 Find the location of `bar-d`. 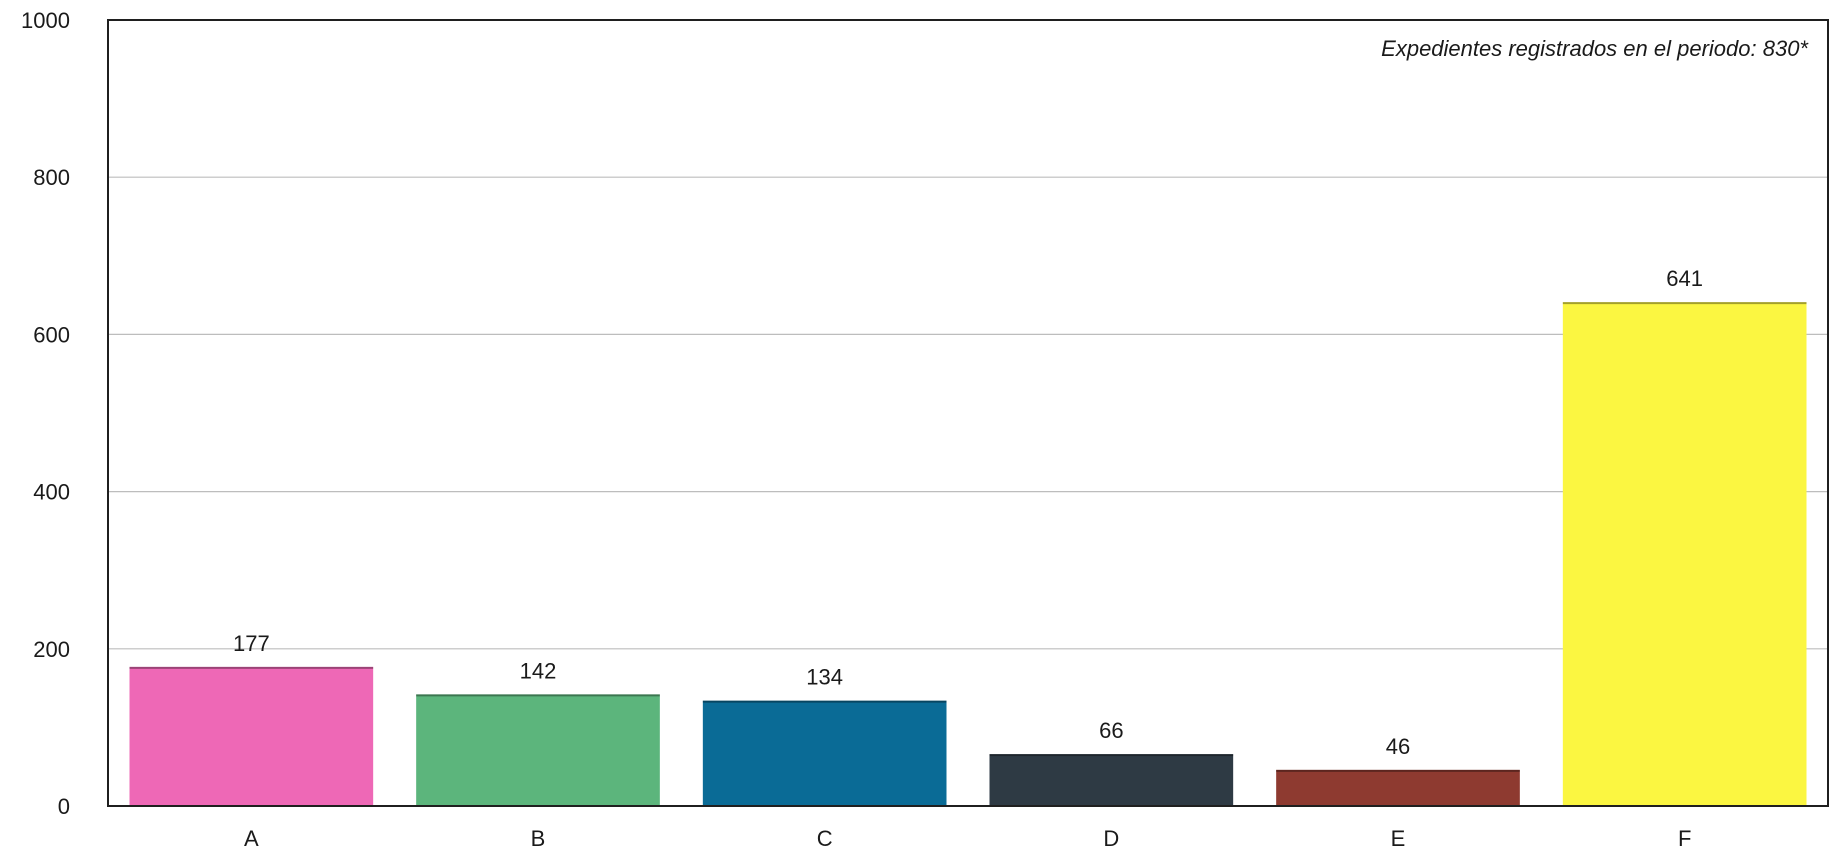

bar-d is located at coordinates (1111, 780).